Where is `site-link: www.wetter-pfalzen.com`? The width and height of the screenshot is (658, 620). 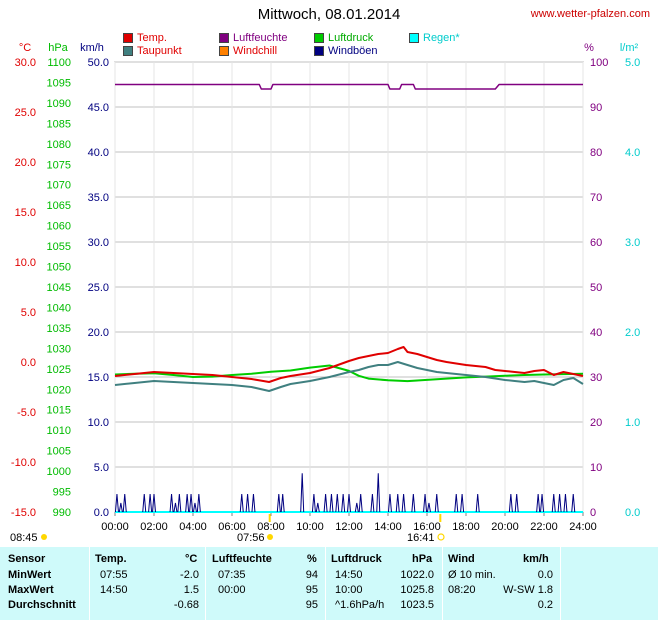 site-link: www.wetter-pfalzen.com is located at coordinates (590, 14).